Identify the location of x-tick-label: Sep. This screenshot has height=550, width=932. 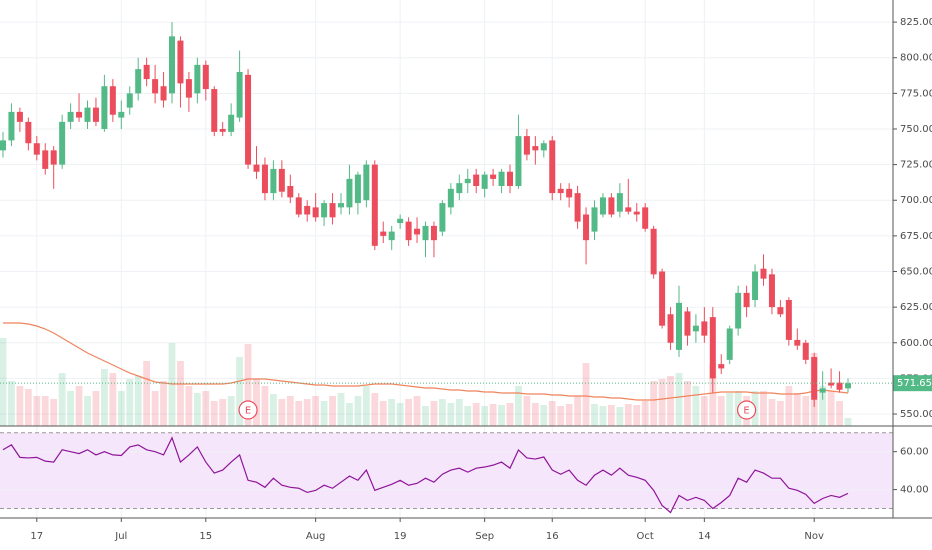
(484, 536).